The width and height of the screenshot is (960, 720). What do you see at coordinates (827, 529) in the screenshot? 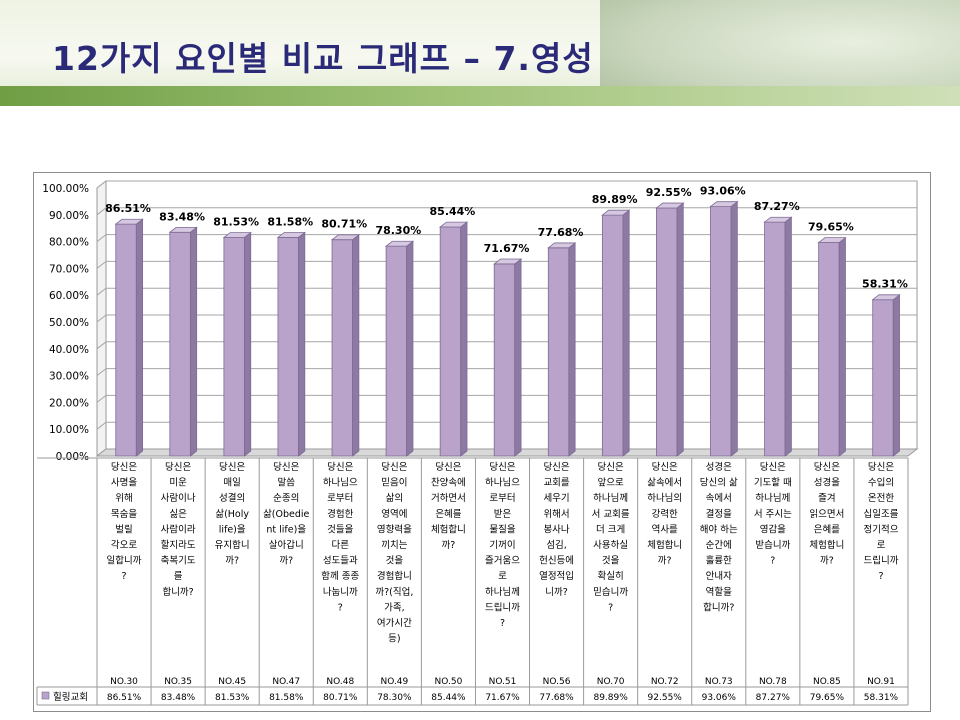
I see `x-tick-label-line: 은혜를` at bounding box center [827, 529].